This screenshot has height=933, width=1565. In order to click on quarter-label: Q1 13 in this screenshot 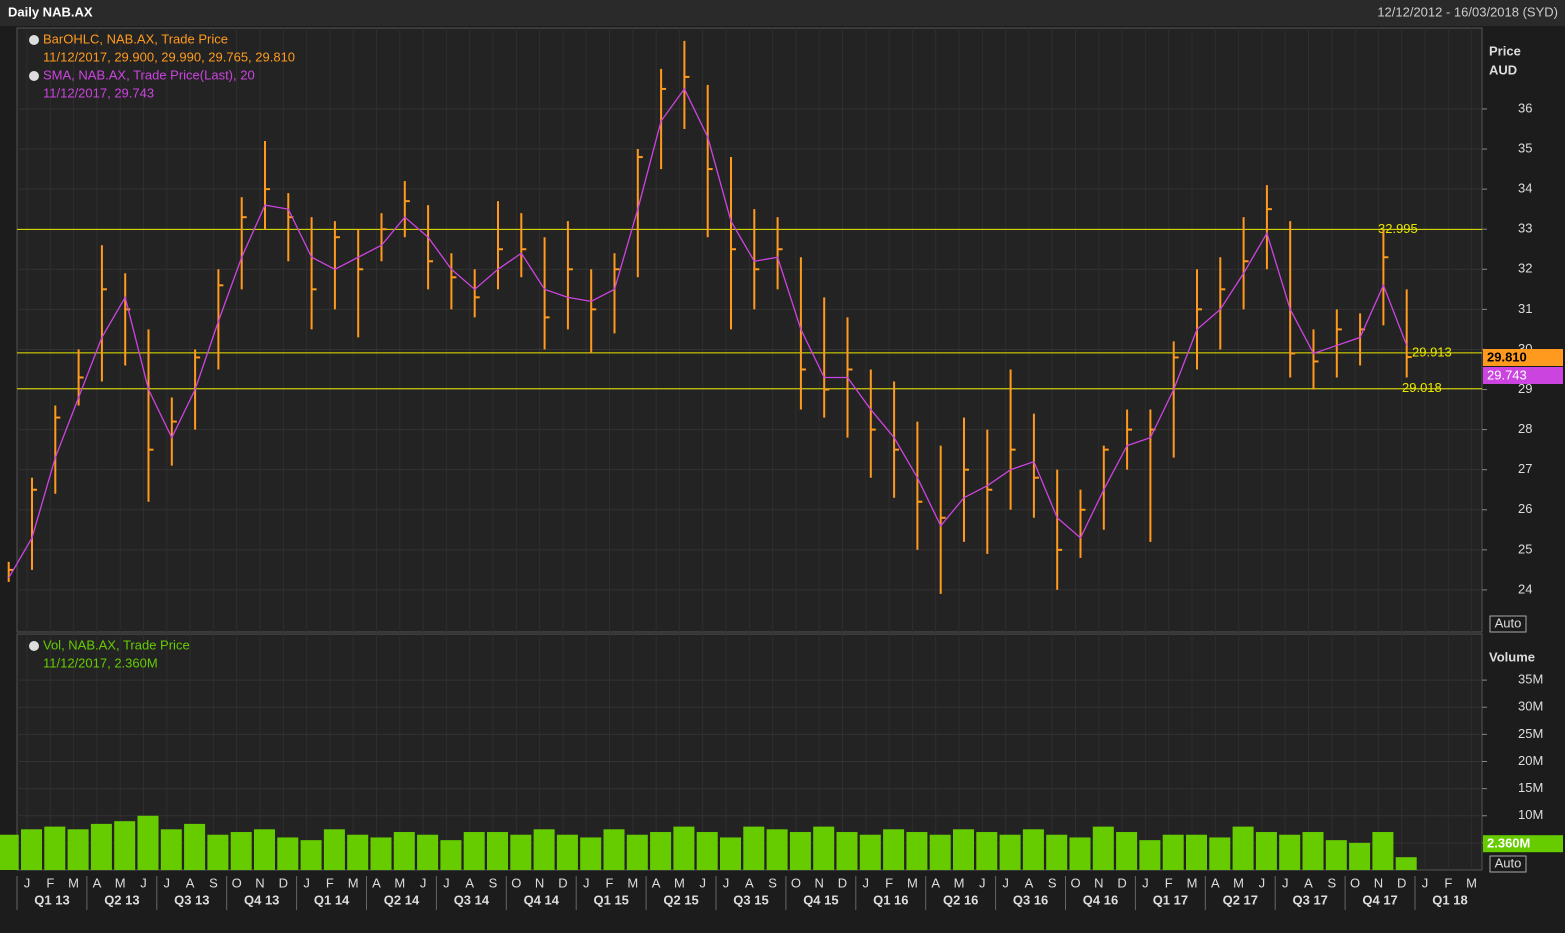, I will do `click(51, 899)`.